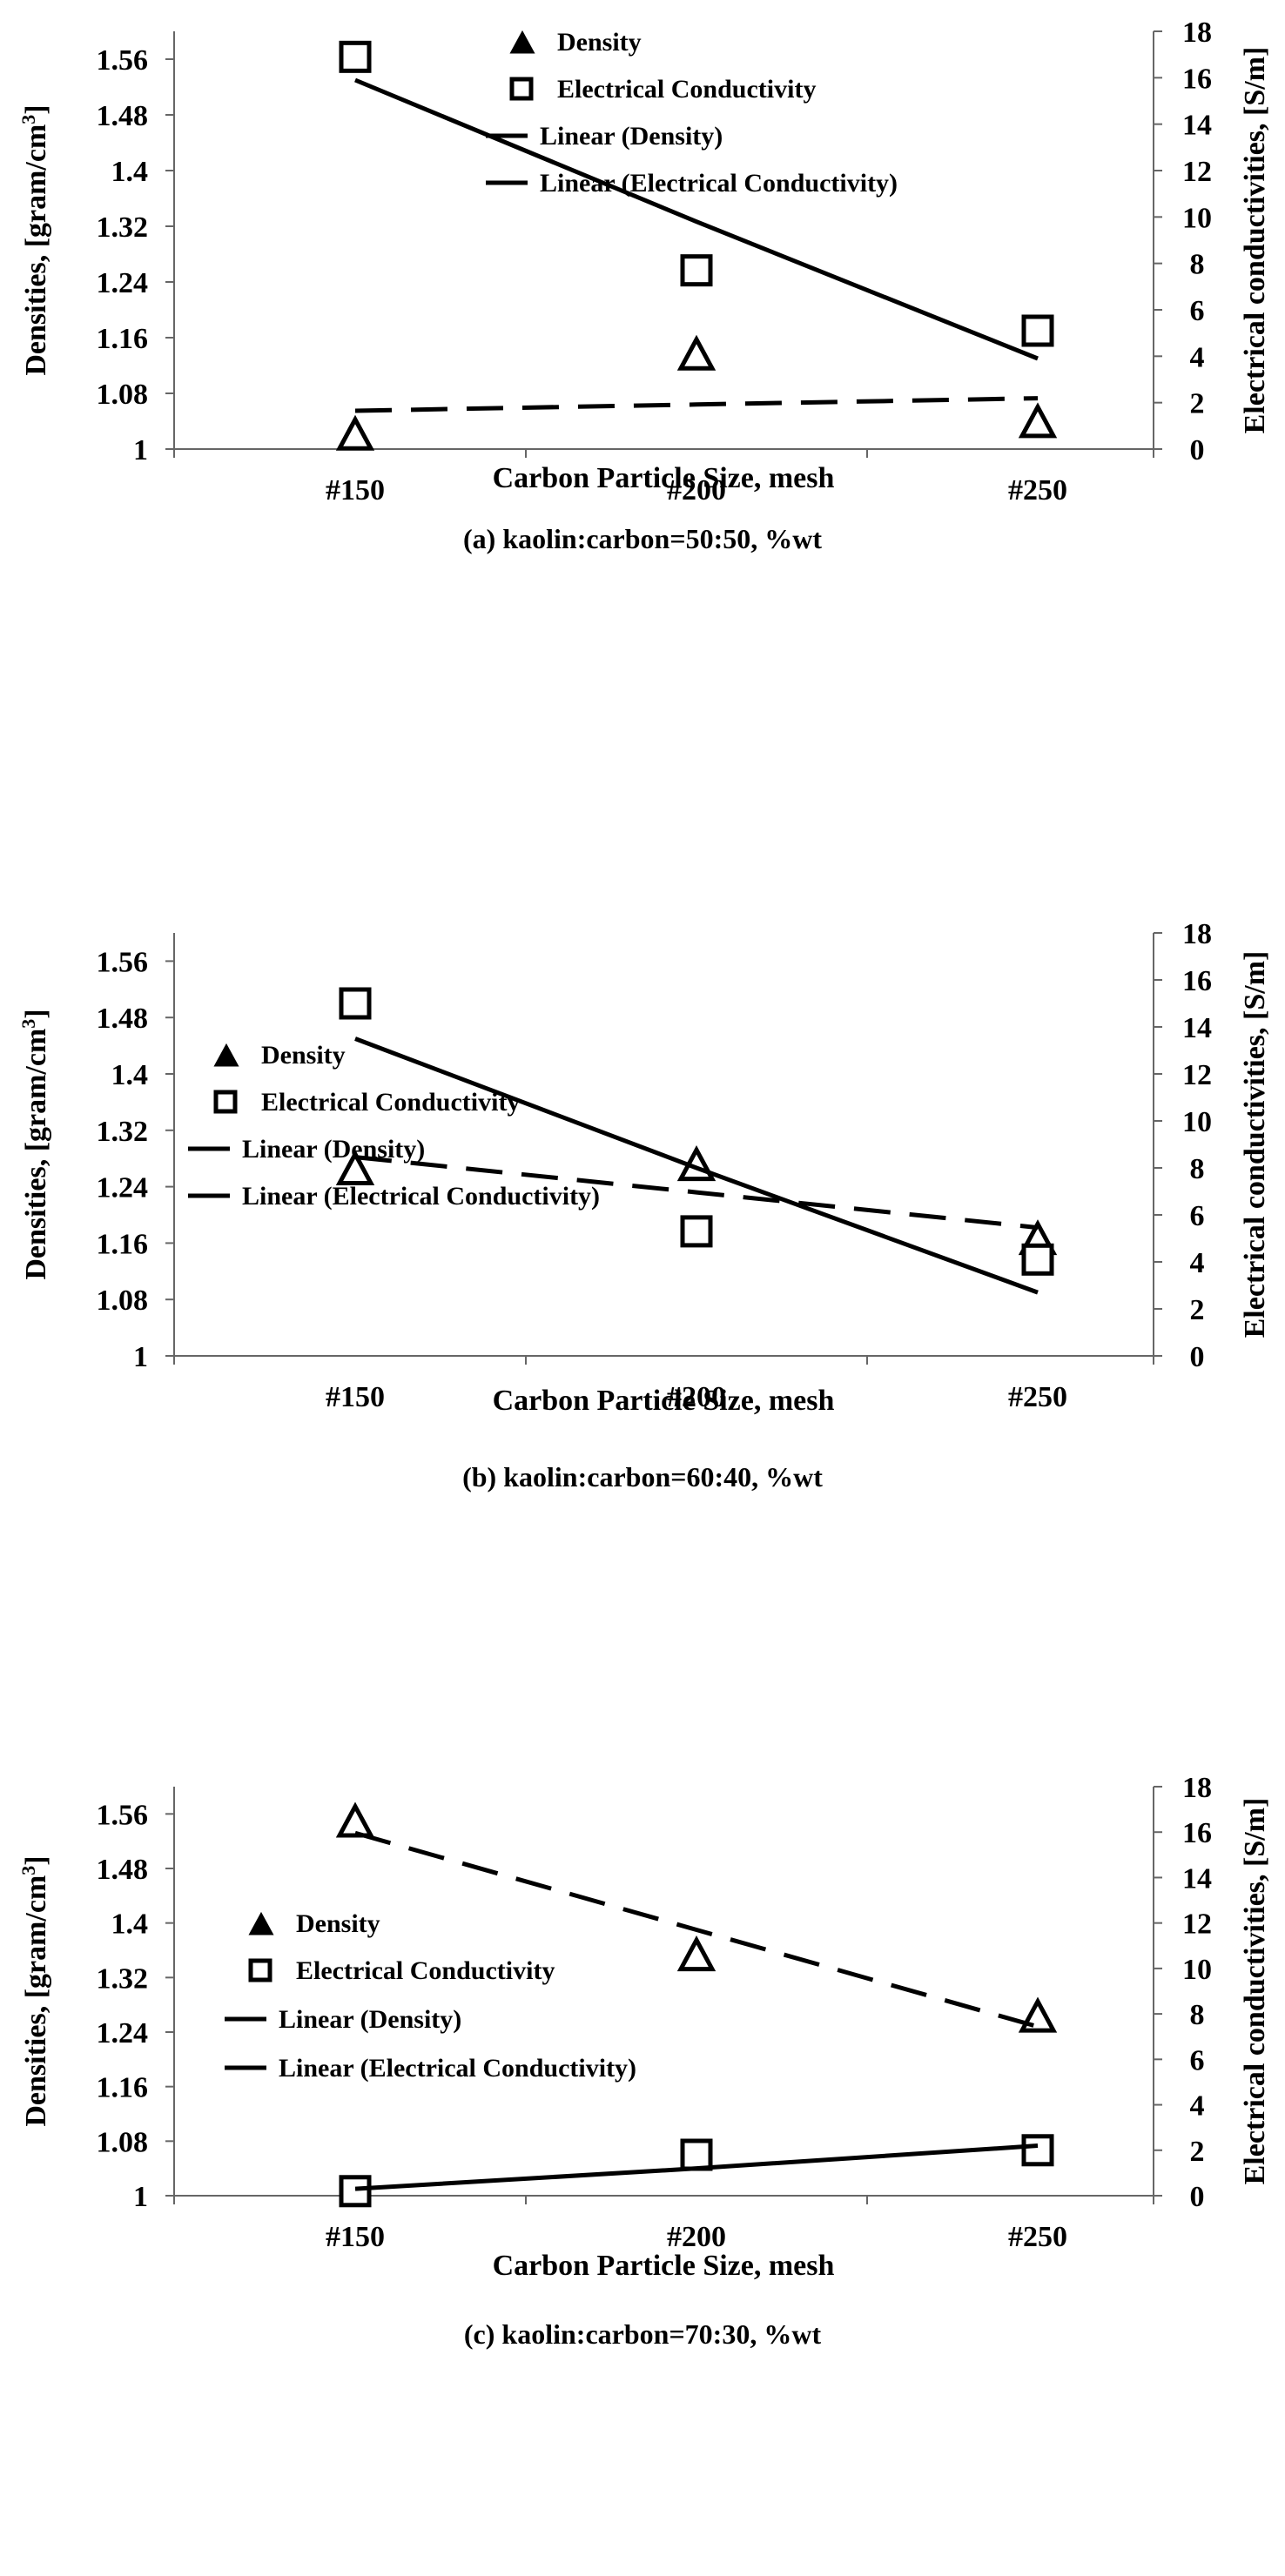 The width and height of the screenshot is (1285, 2576). What do you see at coordinates (642, 1477) in the screenshot?
I see `chart-caption: (b) kaolin:carbon=60:40, %wt` at bounding box center [642, 1477].